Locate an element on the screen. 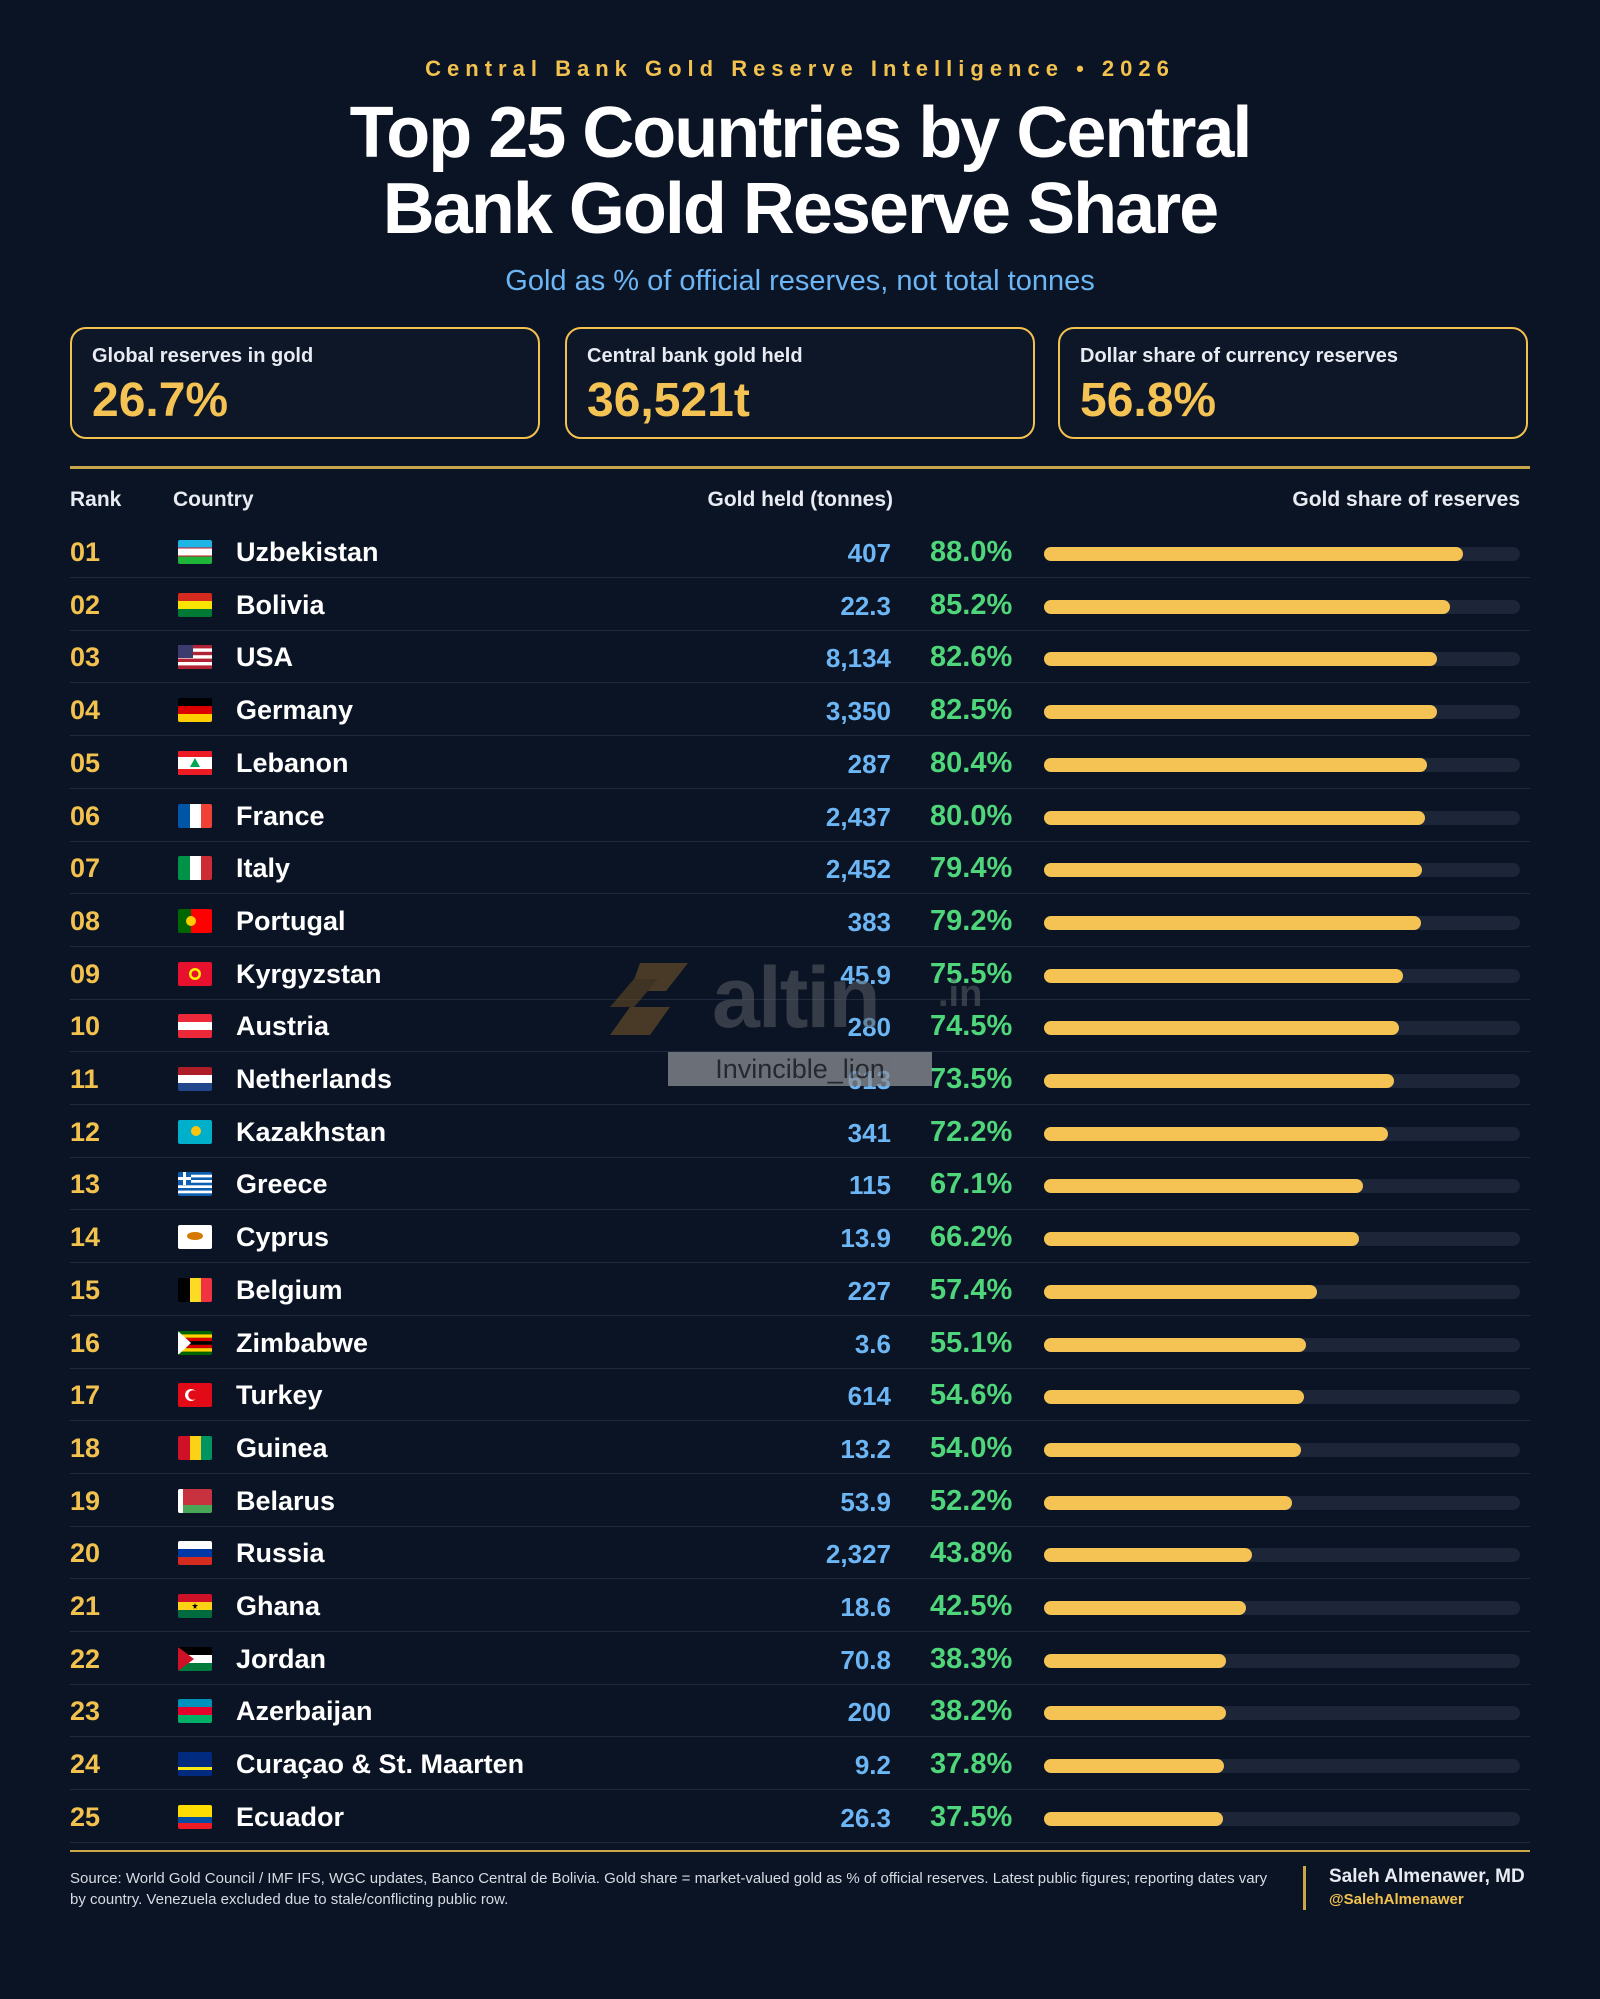 The height and width of the screenshot is (1999, 1600). gold-tonnes-label: 280 is located at coordinates (869, 1027).